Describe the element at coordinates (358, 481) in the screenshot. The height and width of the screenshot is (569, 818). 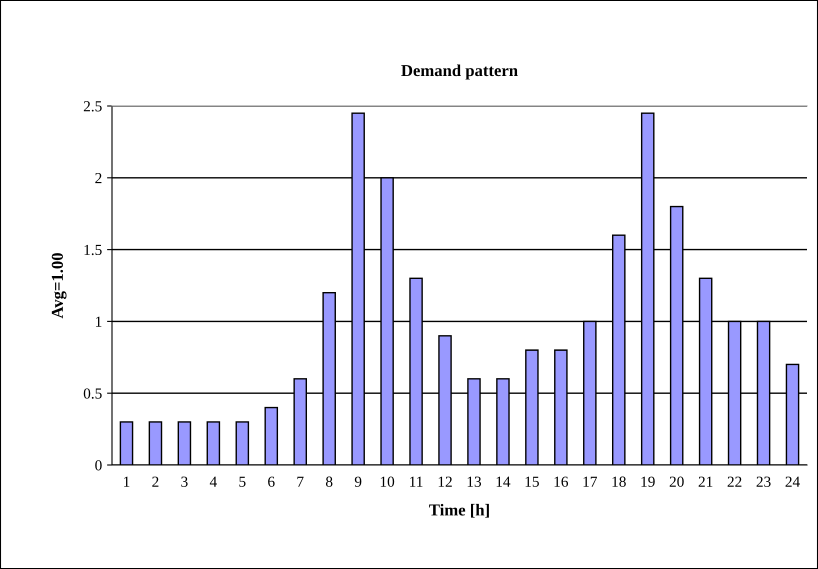
I see `x-tick-label: 9` at that location.